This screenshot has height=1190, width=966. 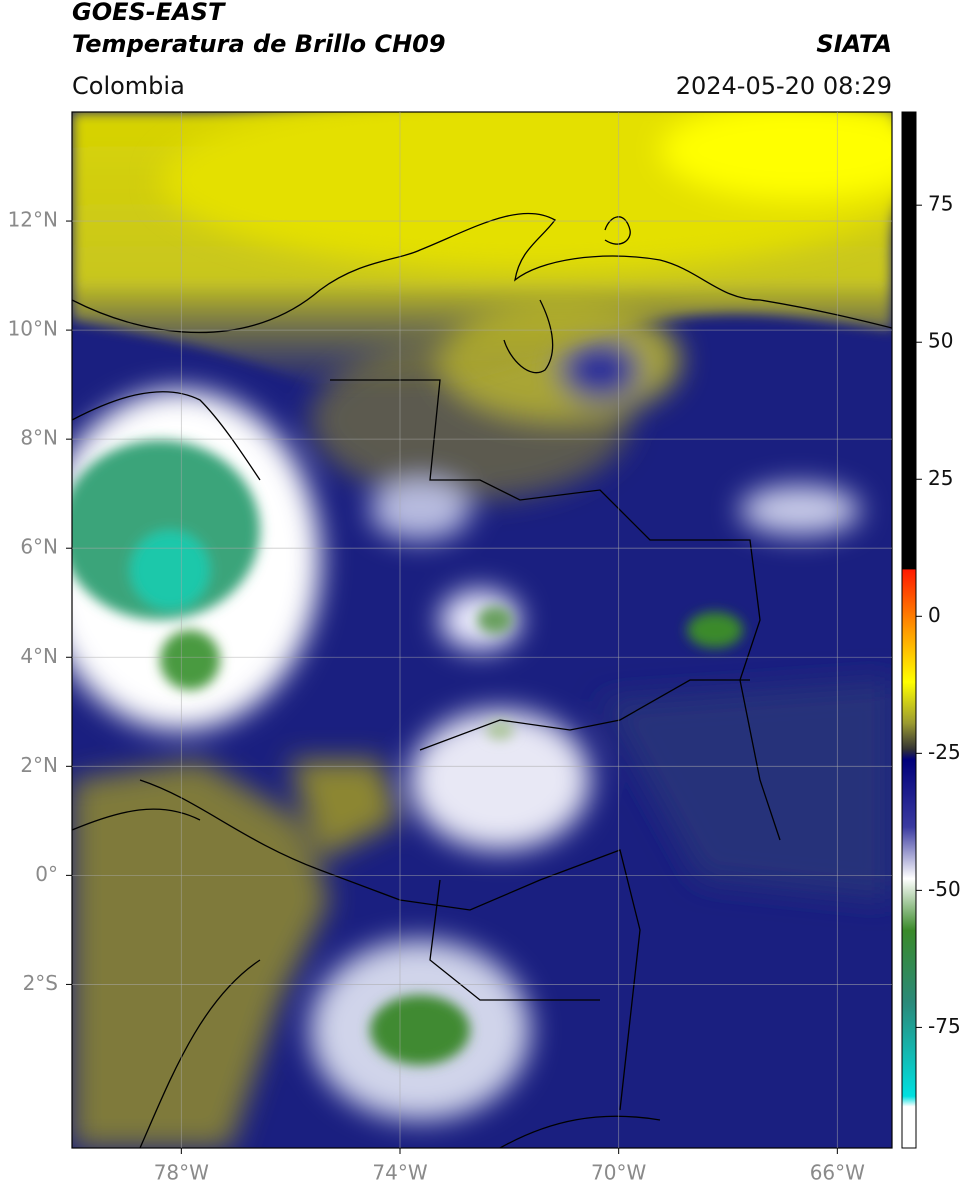 I want to click on y-tick-label: 2°S, so click(x=40, y=983).